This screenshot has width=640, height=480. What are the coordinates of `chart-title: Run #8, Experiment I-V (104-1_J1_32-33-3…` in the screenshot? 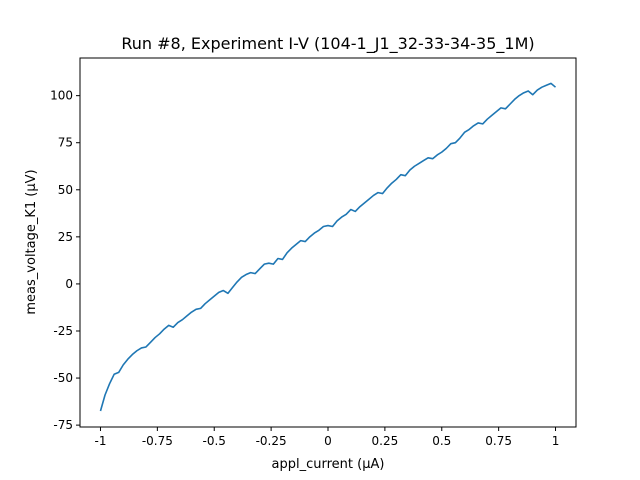 It's located at (327, 44).